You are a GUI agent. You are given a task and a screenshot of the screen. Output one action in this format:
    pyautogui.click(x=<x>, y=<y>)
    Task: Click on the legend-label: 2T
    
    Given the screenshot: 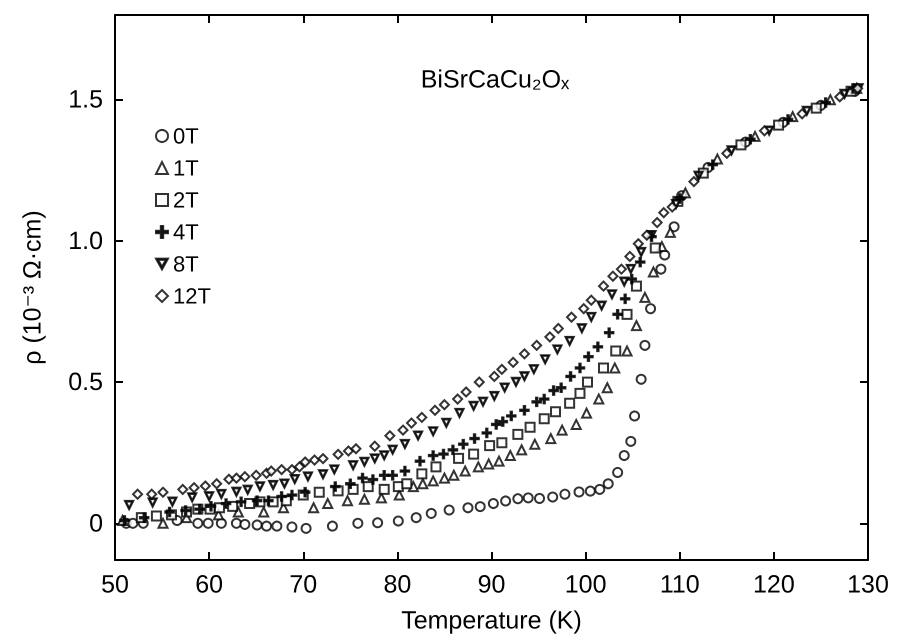 What is the action you would take?
    pyautogui.click(x=186, y=200)
    